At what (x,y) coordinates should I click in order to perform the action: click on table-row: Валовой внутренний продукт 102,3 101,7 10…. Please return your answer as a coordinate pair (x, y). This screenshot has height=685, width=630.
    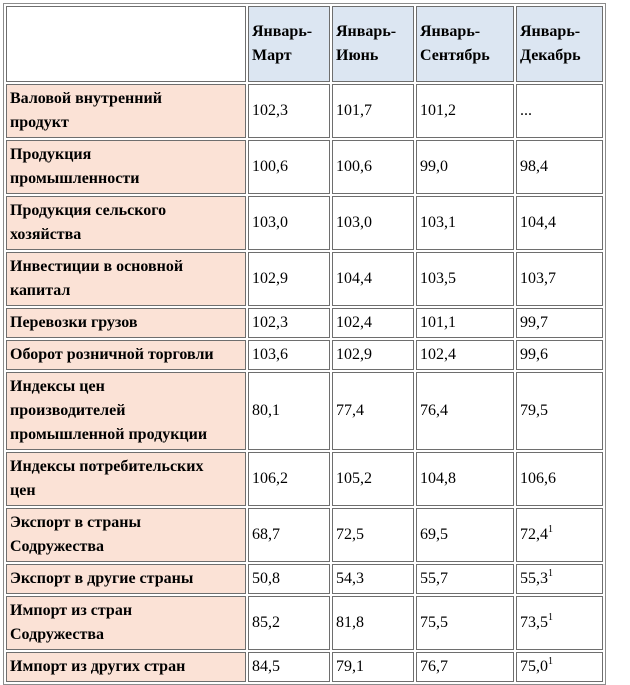
    Looking at the image, I should click on (304, 111).